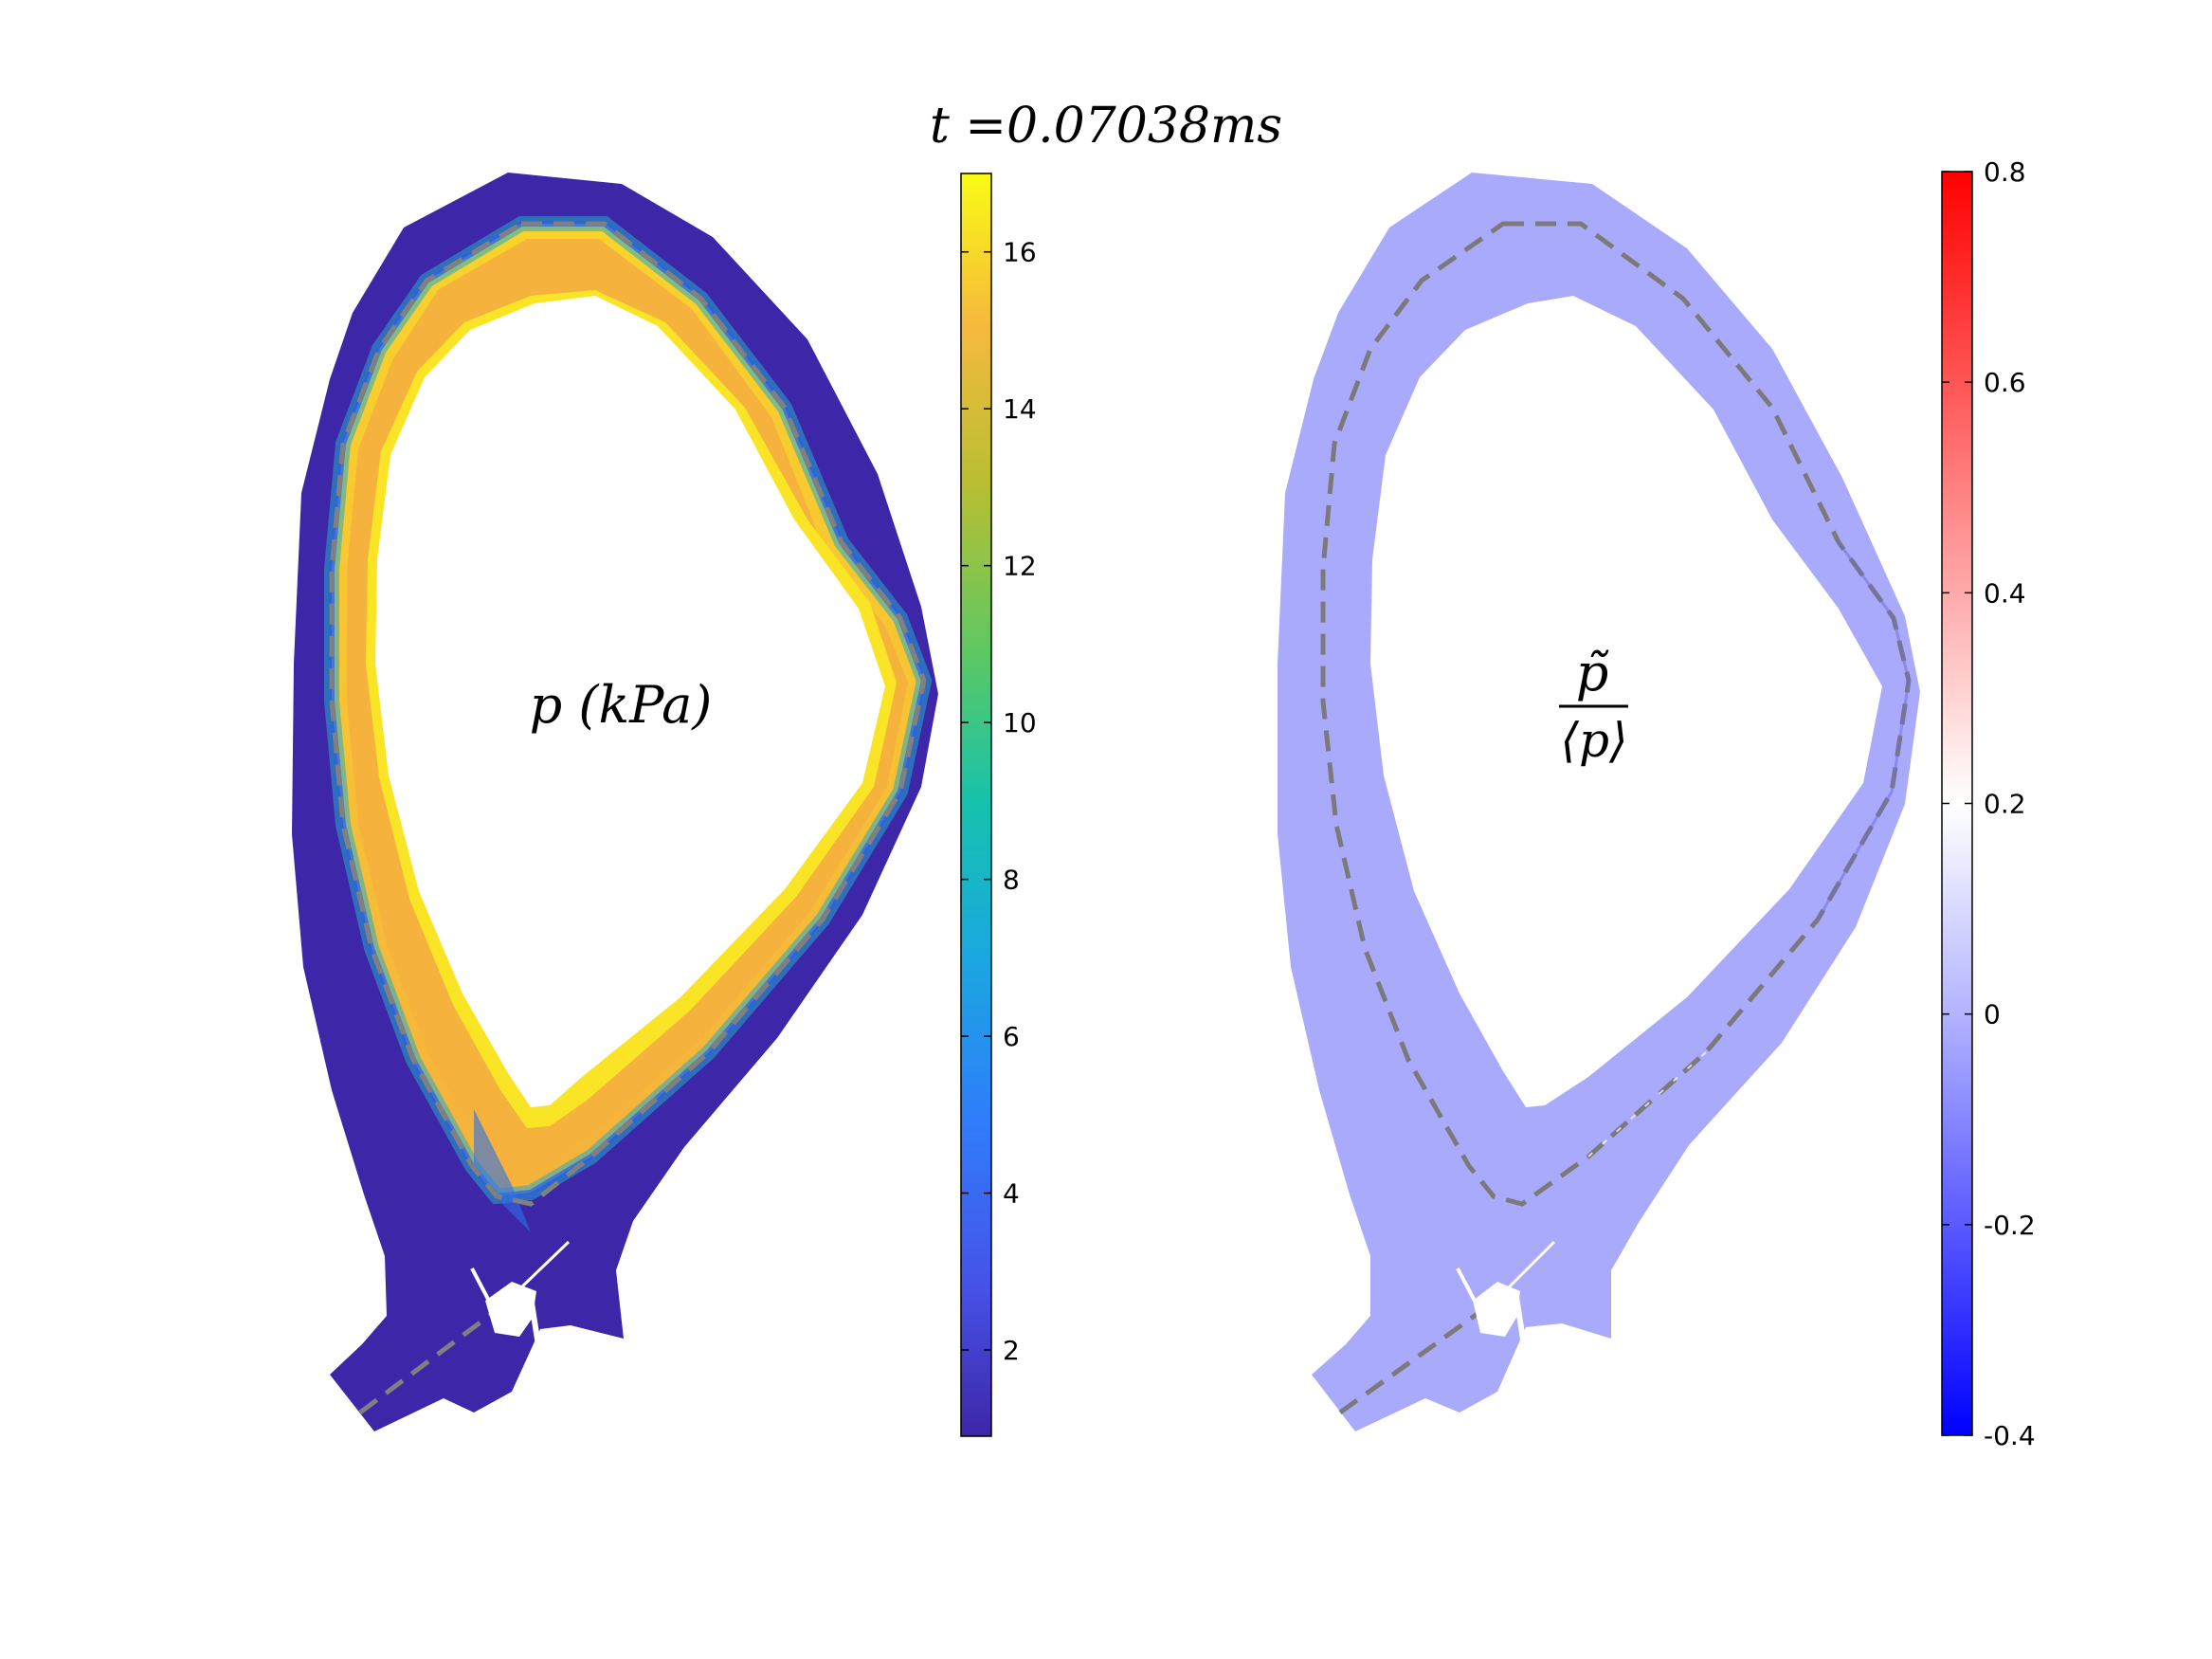  I want to click on fluctuation-hollow-core, so click(1626, 701).